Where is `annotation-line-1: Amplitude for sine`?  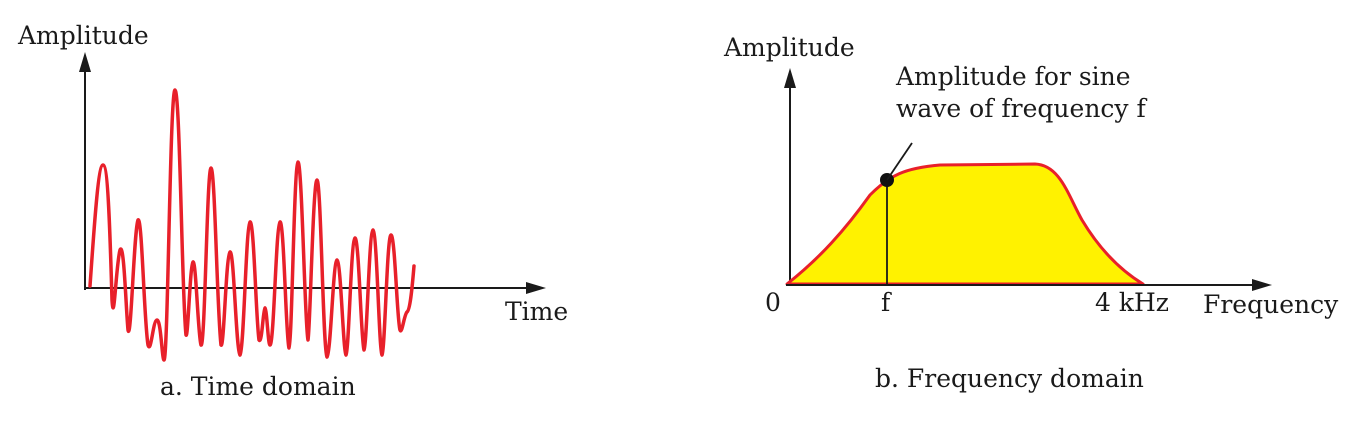 annotation-line-1: Amplitude for sine is located at coordinates (1013, 76).